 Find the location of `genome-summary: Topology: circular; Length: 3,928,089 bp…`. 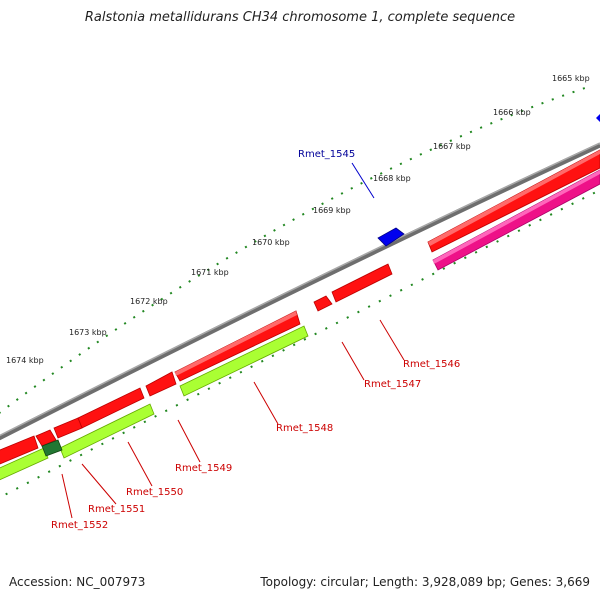

genome-summary: Topology: circular; Length: 3,928,089 bp… is located at coordinates (425, 582).